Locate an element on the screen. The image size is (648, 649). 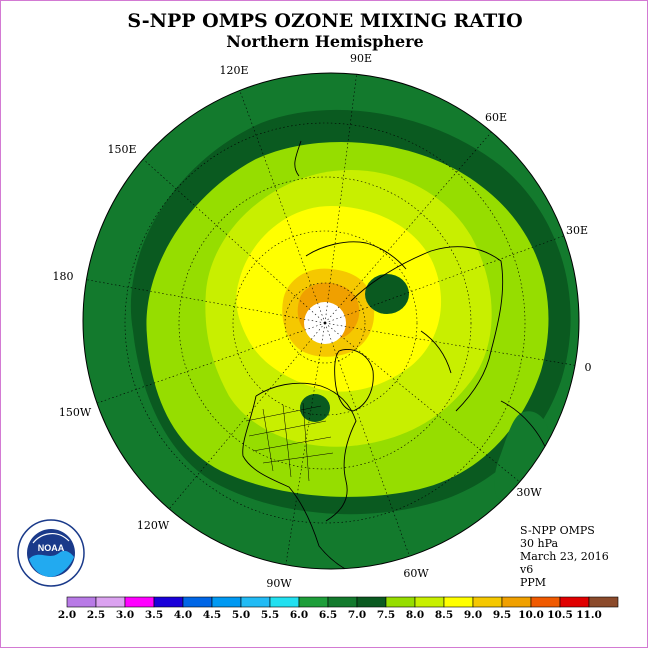
info-version: v6 is located at coordinates (527, 569).